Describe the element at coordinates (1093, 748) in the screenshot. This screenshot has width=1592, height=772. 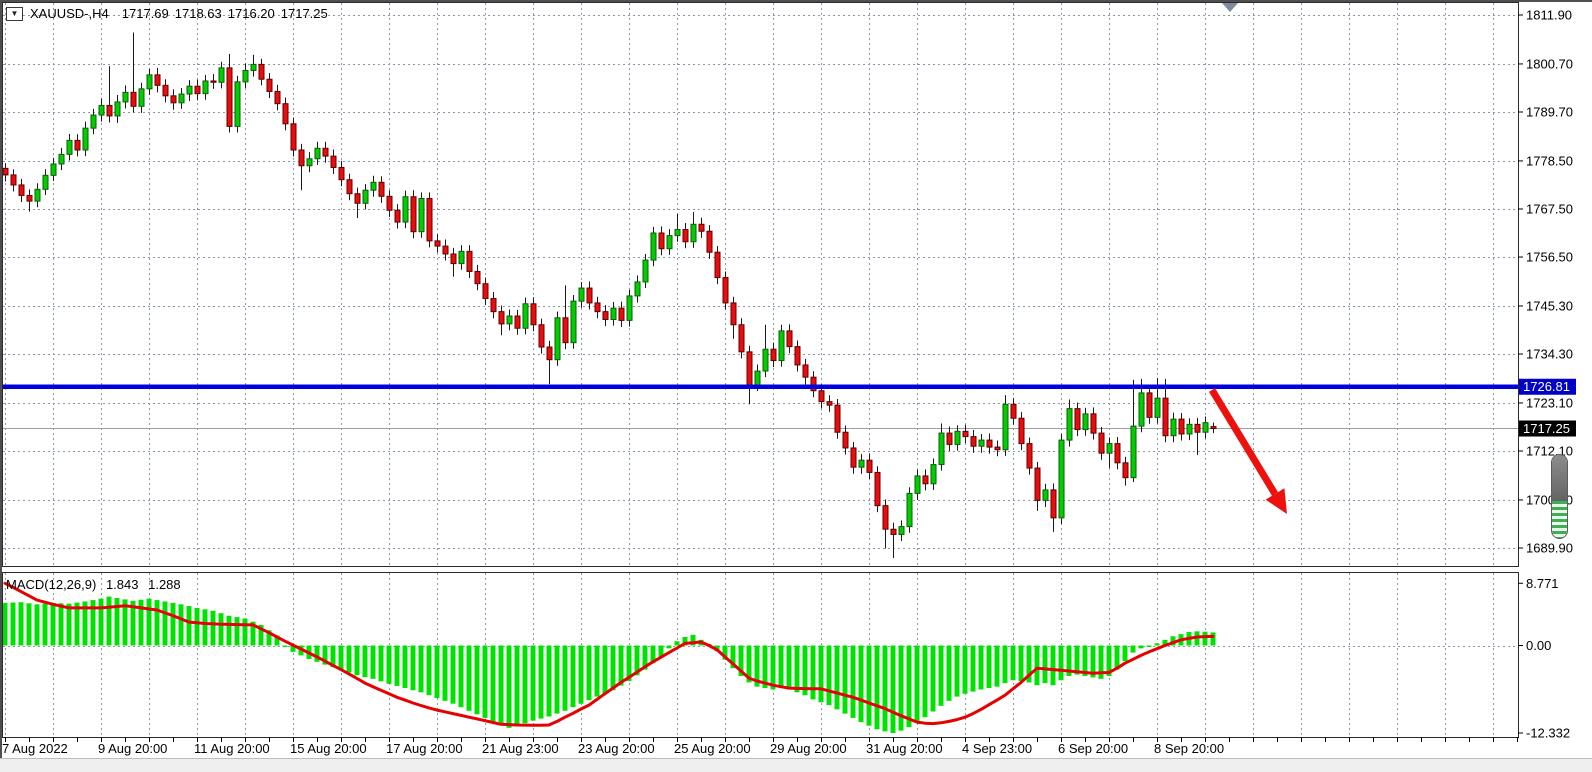
I see `time-axis-label: 6 Sep 20:00` at that location.